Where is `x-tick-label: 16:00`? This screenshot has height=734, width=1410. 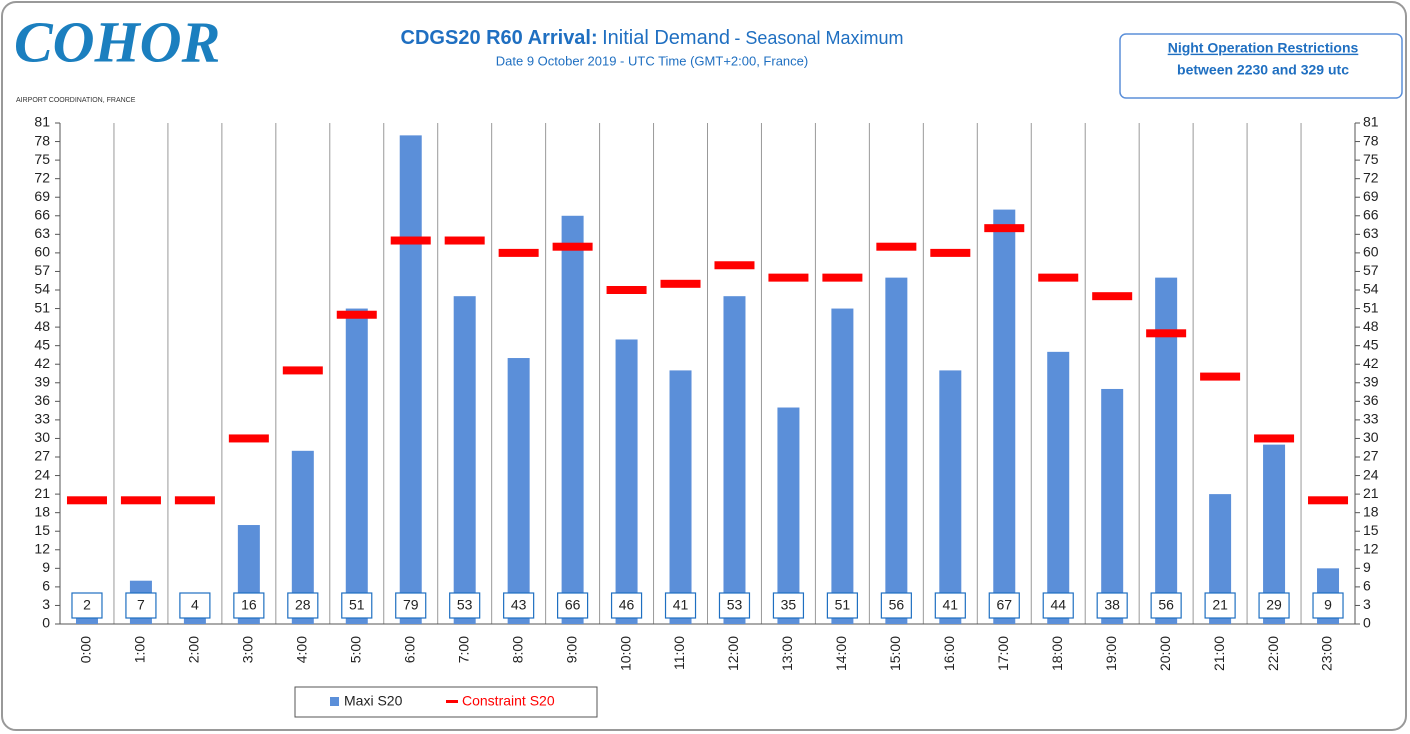 x-tick-label: 16:00 is located at coordinates (949, 653).